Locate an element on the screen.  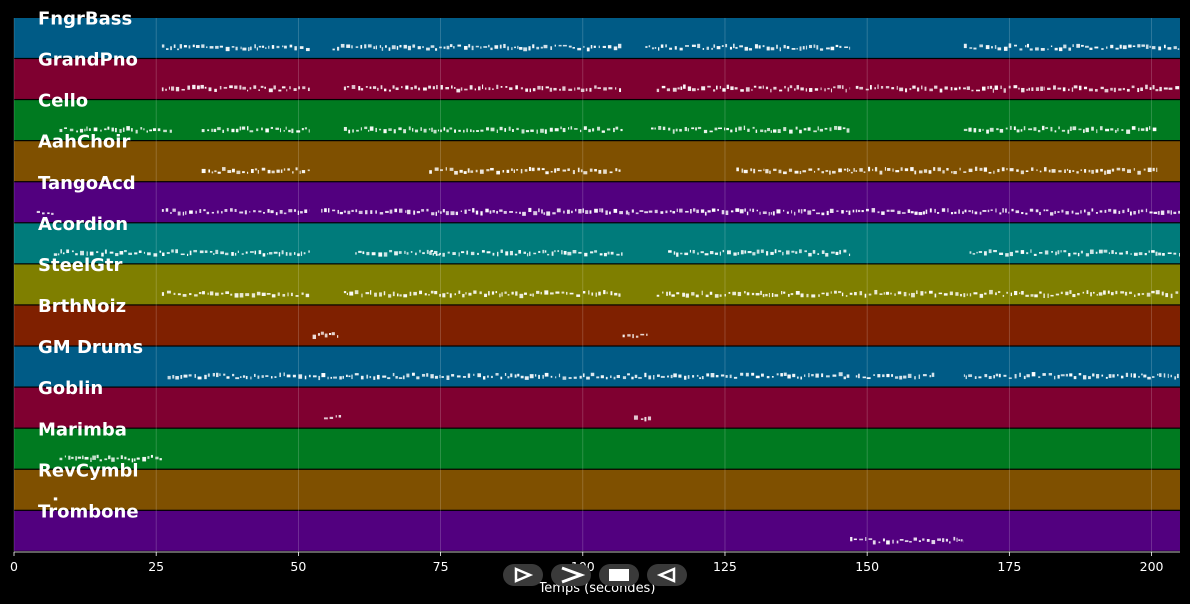
play-forward-icon is located at coordinates (524, 575).